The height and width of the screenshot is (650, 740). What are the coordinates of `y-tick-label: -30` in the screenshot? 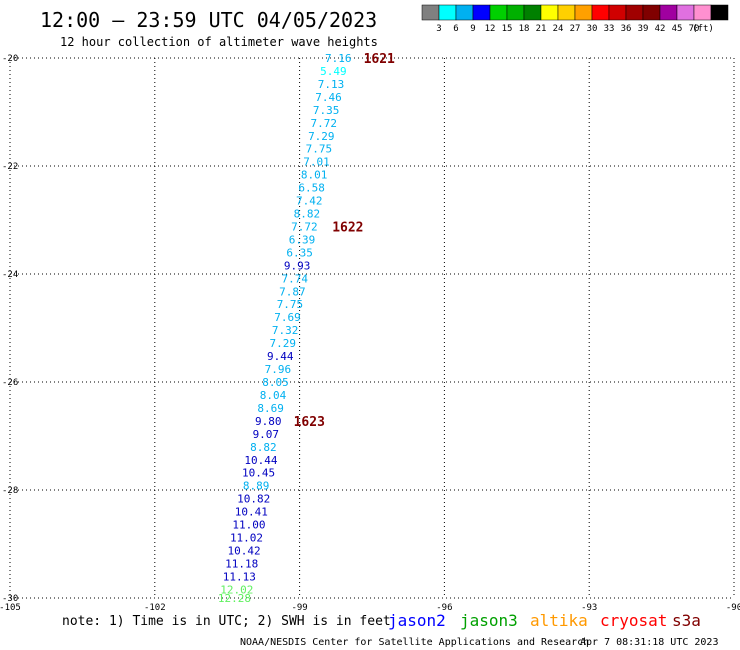 It's located at (10, 599).